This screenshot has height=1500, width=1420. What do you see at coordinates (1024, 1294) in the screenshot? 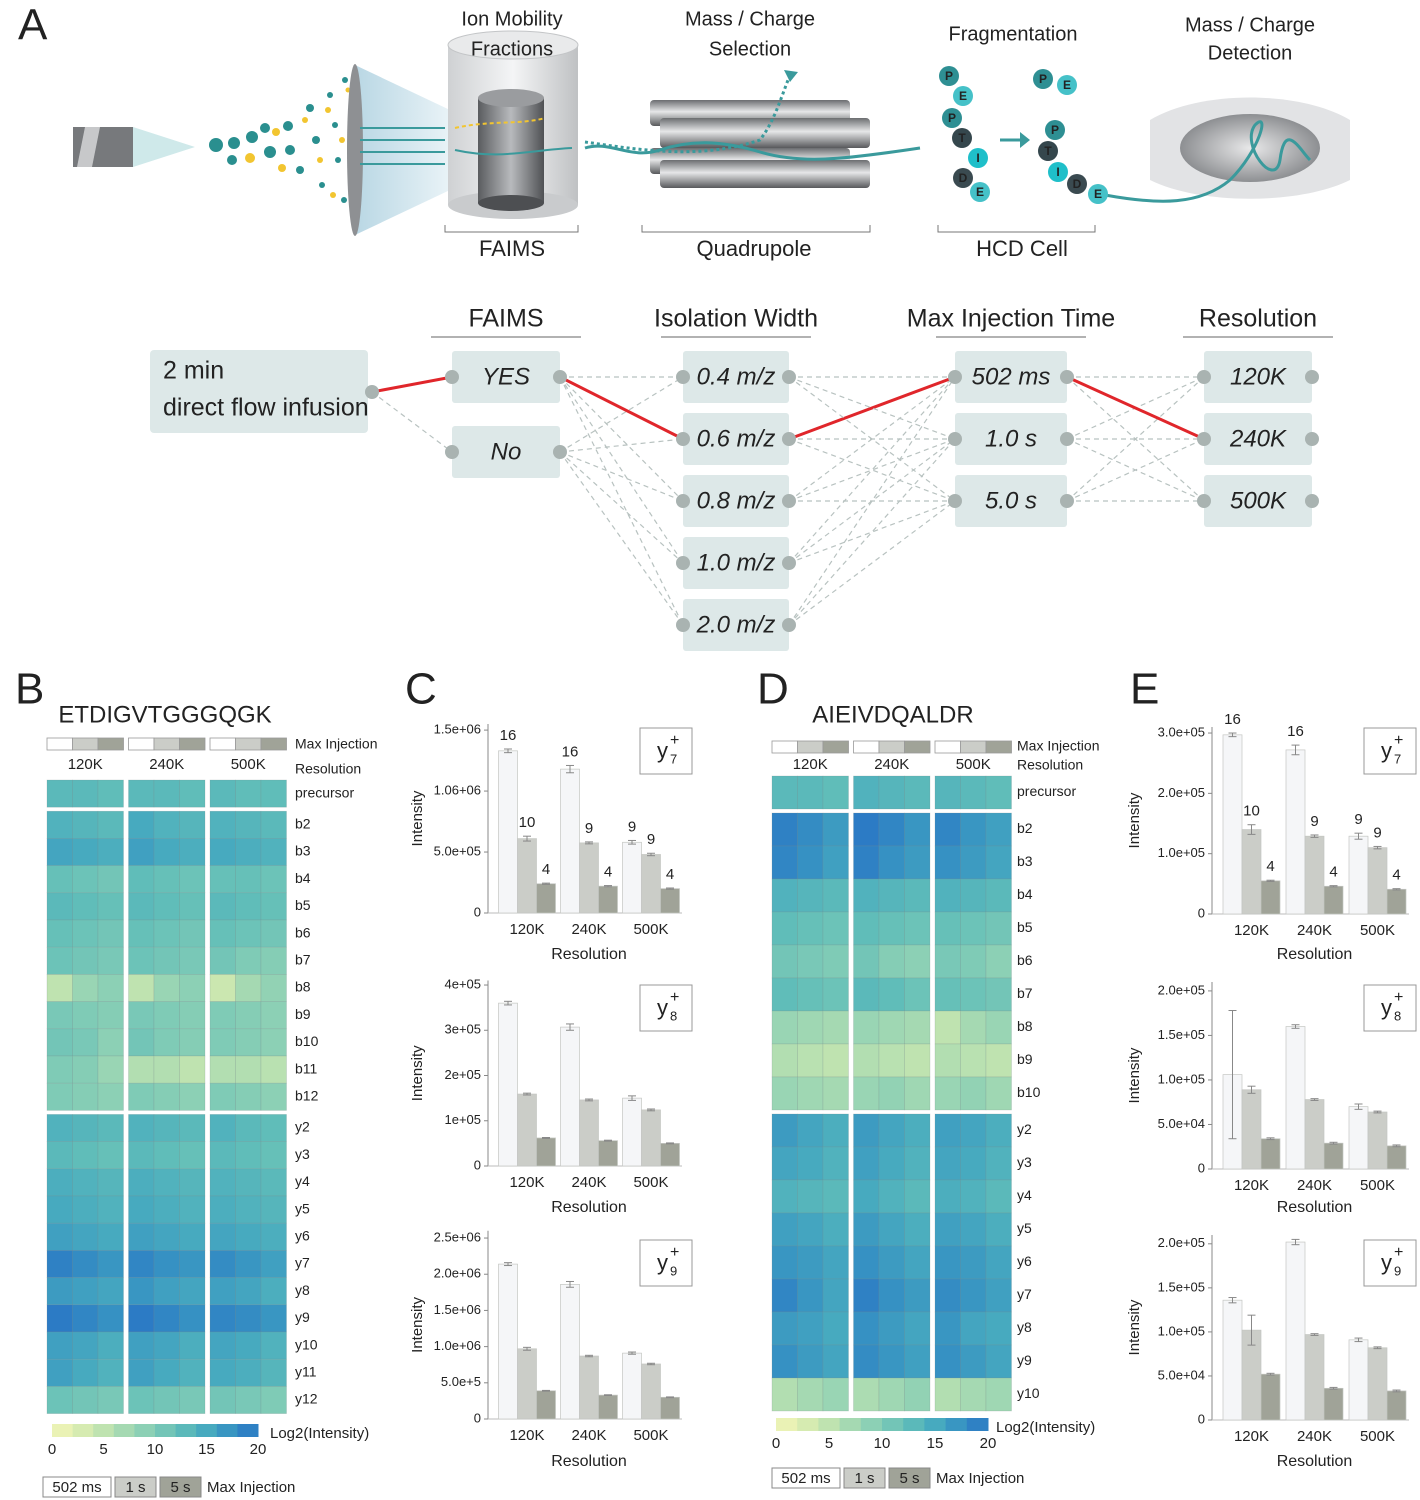
I see `row-label: y7` at bounding box center [1024, 1294].